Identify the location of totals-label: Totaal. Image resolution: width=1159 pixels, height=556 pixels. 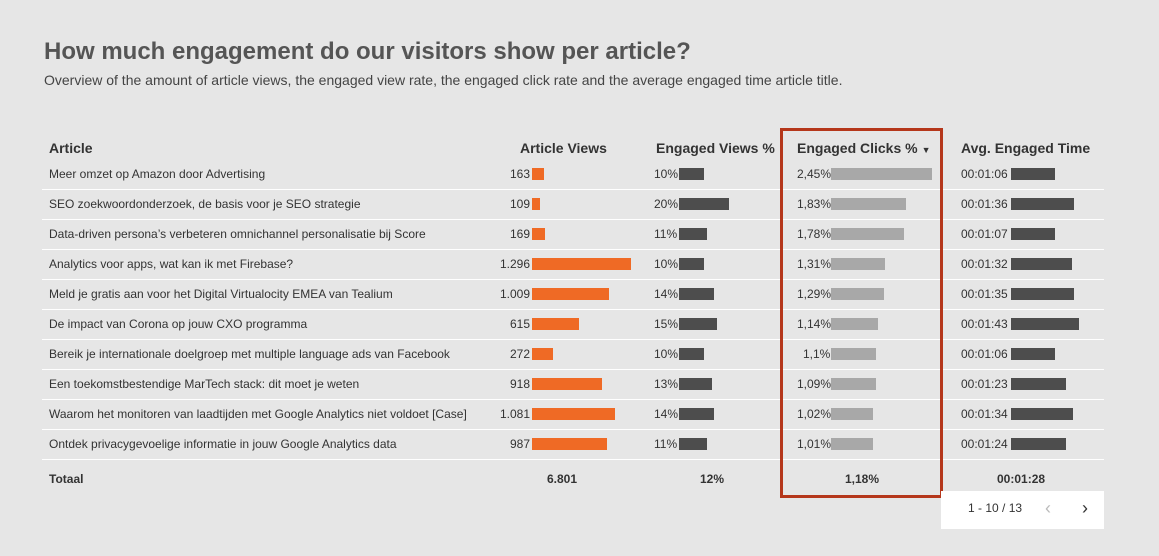
(66, 479).